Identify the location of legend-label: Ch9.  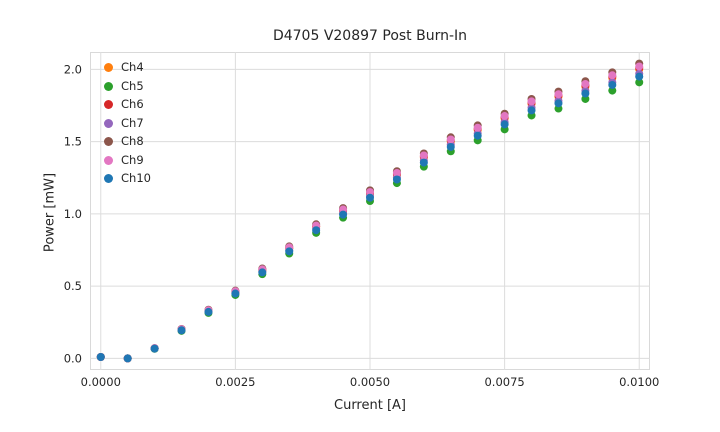
(132, 159).